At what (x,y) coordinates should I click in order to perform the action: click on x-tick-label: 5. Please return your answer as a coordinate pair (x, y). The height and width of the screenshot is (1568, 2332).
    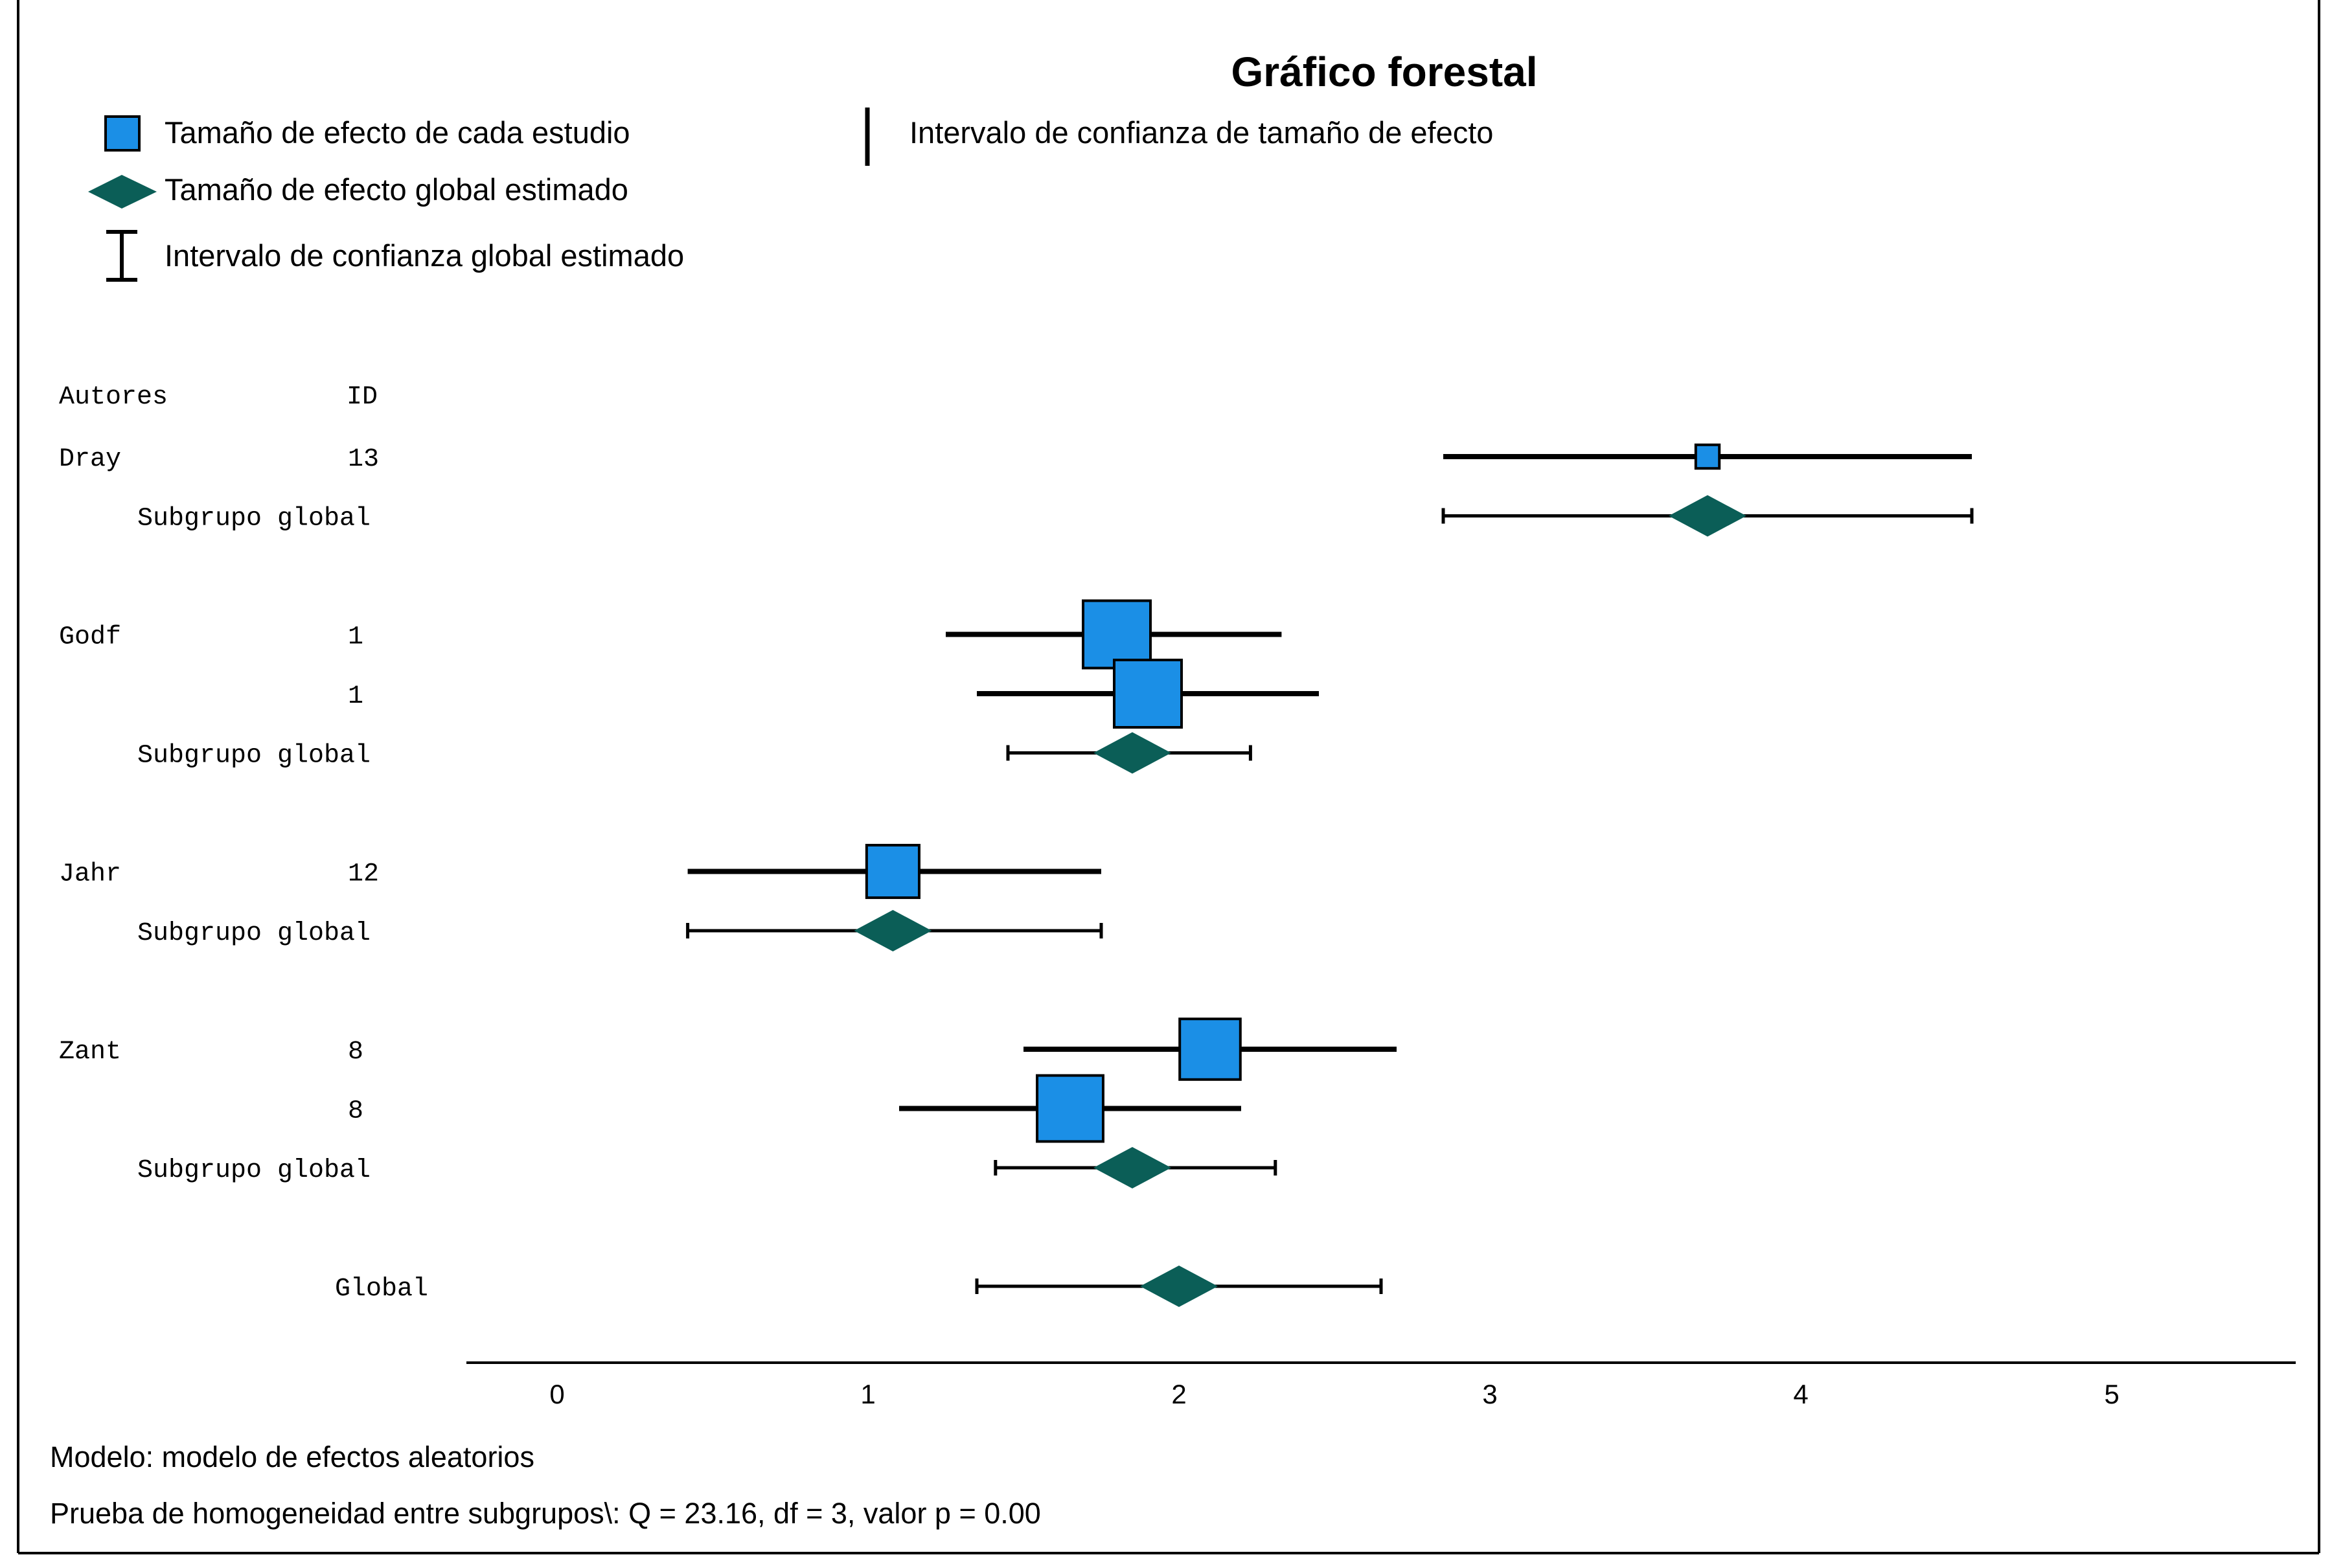
    Looking at the image, I should click on (2111, 1394).